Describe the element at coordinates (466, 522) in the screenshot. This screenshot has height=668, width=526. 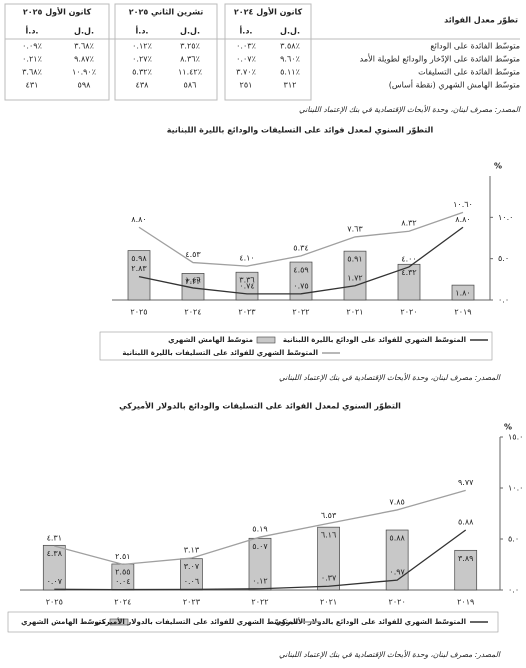
I see `line-value-label: ٥.٨٨` at that location.